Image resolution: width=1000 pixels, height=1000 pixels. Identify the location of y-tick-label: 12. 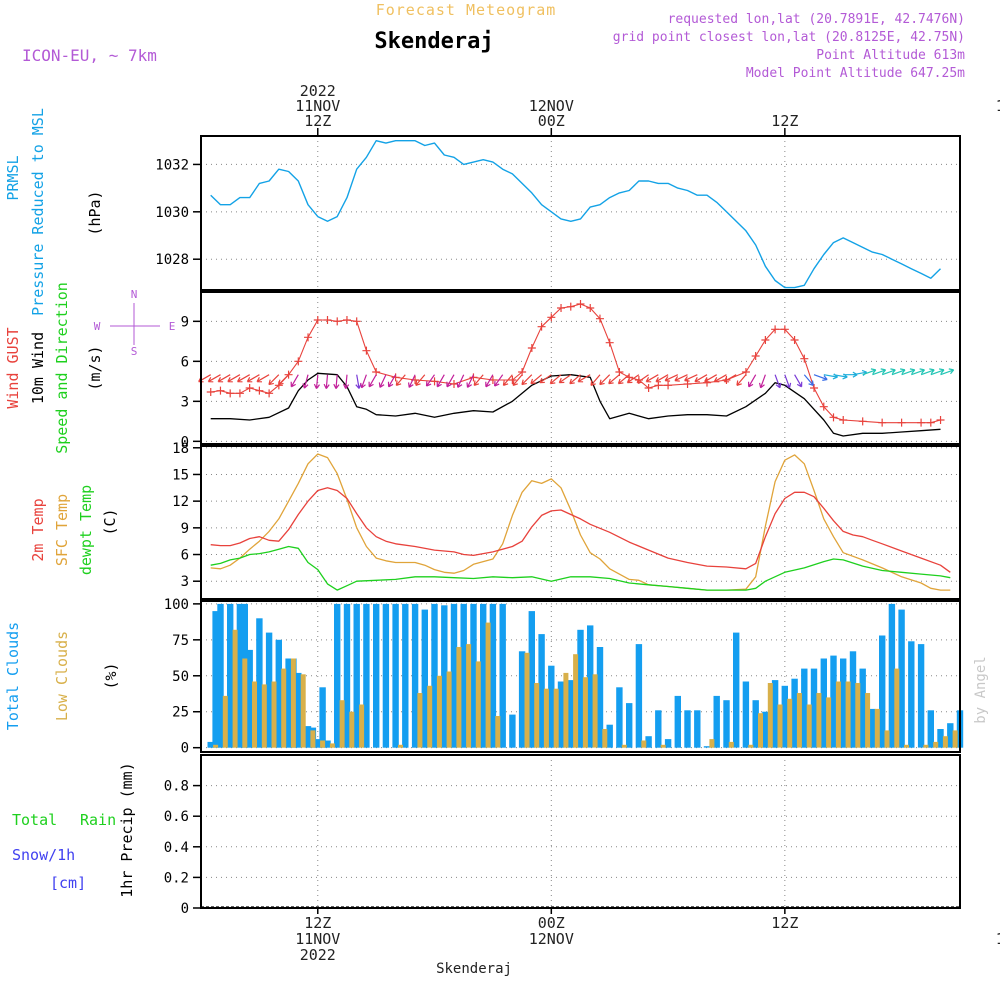
(180, 502).